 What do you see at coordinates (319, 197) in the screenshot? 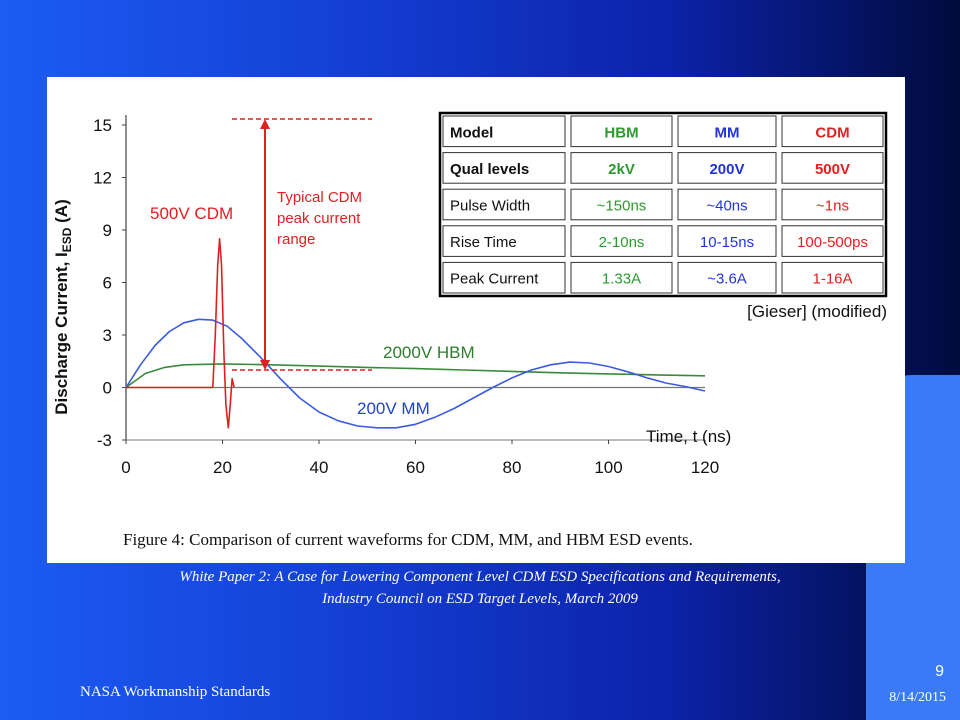
I see `annotation-line-1: Typical CDM` at bounding box center [319, 197].